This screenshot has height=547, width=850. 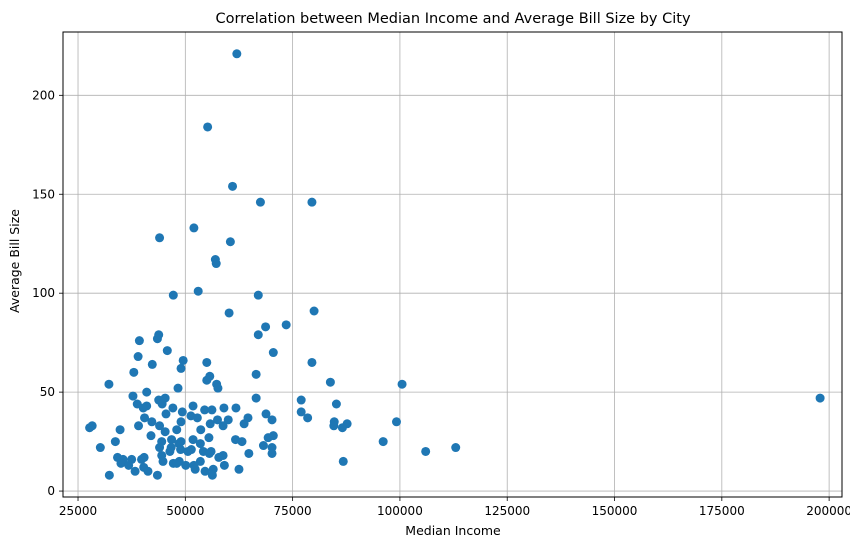 I want to click on x-tick-label: 125000, so click(x=507, y=511).